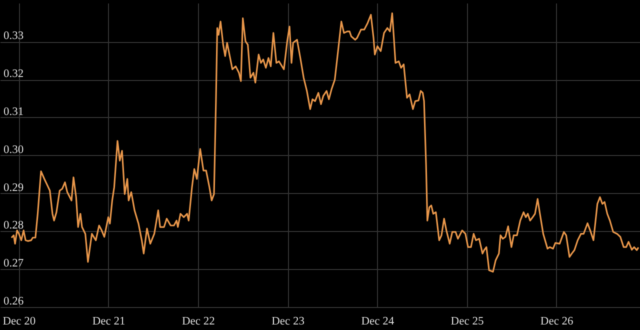 The height and width of the screenshot is (330, 640). What do you see at coordinates (109, 322) in the screenshot?
I see `x-tick-label: Dec 21` at bounding box center [109, 322].